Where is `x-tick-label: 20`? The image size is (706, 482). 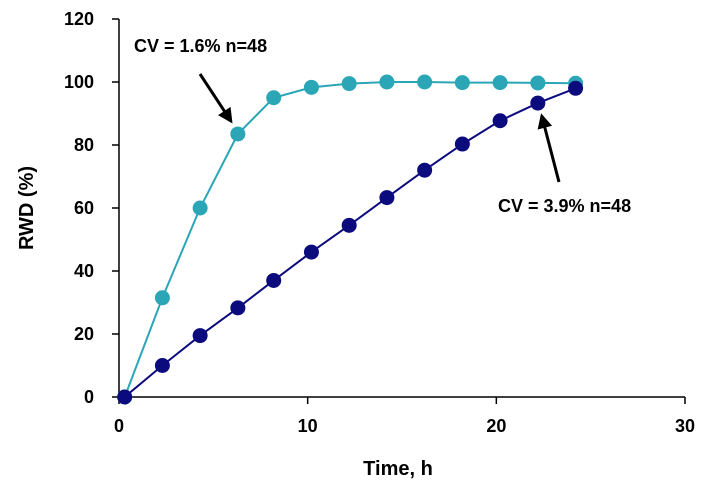
x-tick-label: 20 is located at coordinates (496, 426).